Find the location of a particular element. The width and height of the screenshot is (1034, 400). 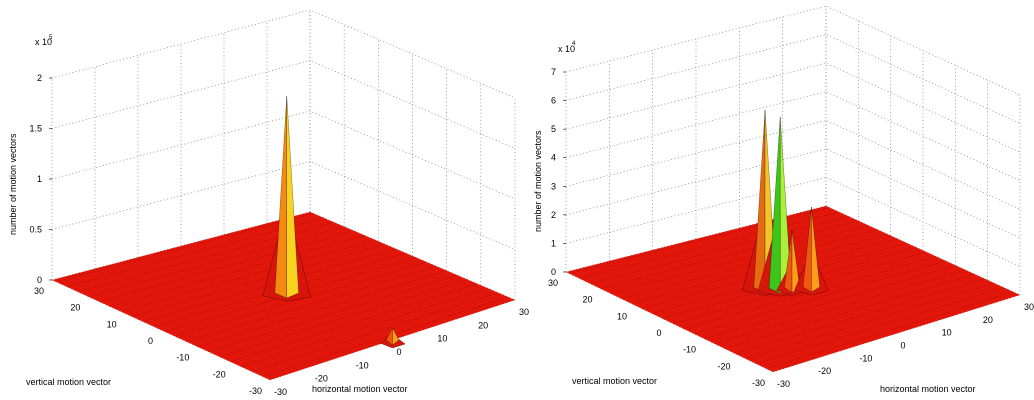

chart-1-y-axis-label: vertical motion vector is located at coordinates (68, 382).